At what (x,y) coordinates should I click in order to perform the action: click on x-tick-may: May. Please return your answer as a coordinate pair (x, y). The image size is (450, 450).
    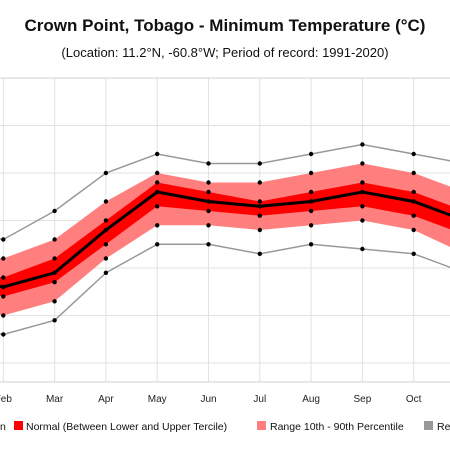
    Looking at the image, I should click on (157, 399).